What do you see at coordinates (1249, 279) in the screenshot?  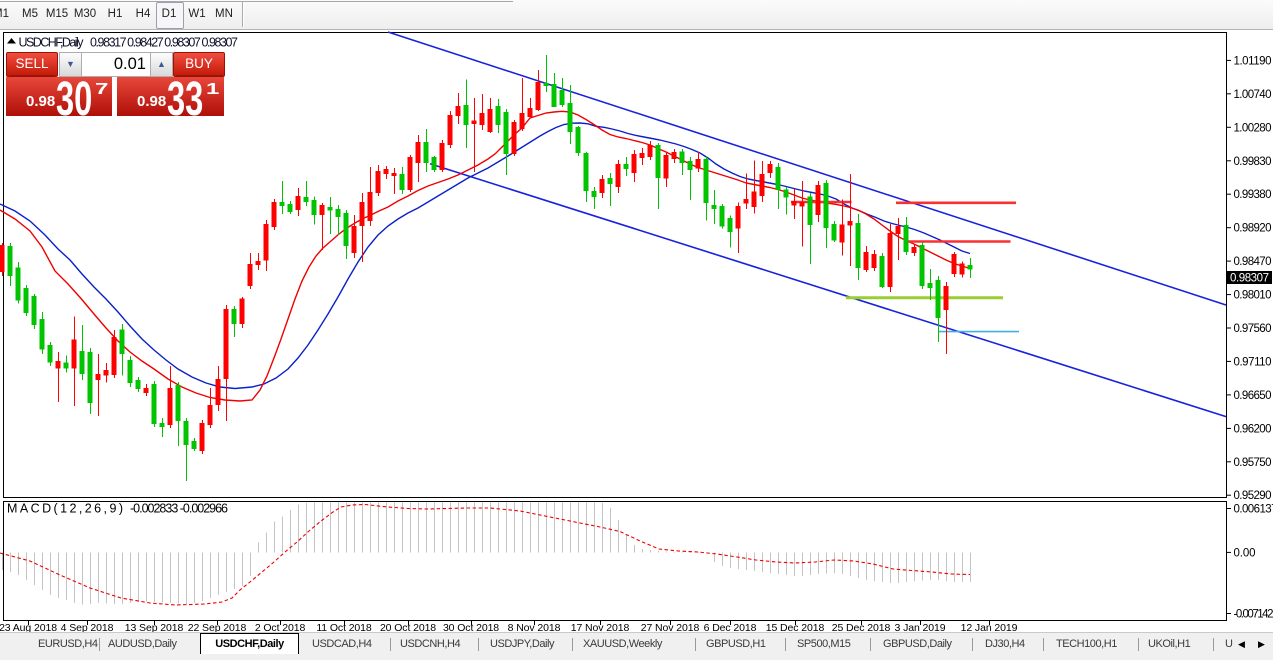 I see `svg-text: 0.98307` at bounding box center [1249, 279].